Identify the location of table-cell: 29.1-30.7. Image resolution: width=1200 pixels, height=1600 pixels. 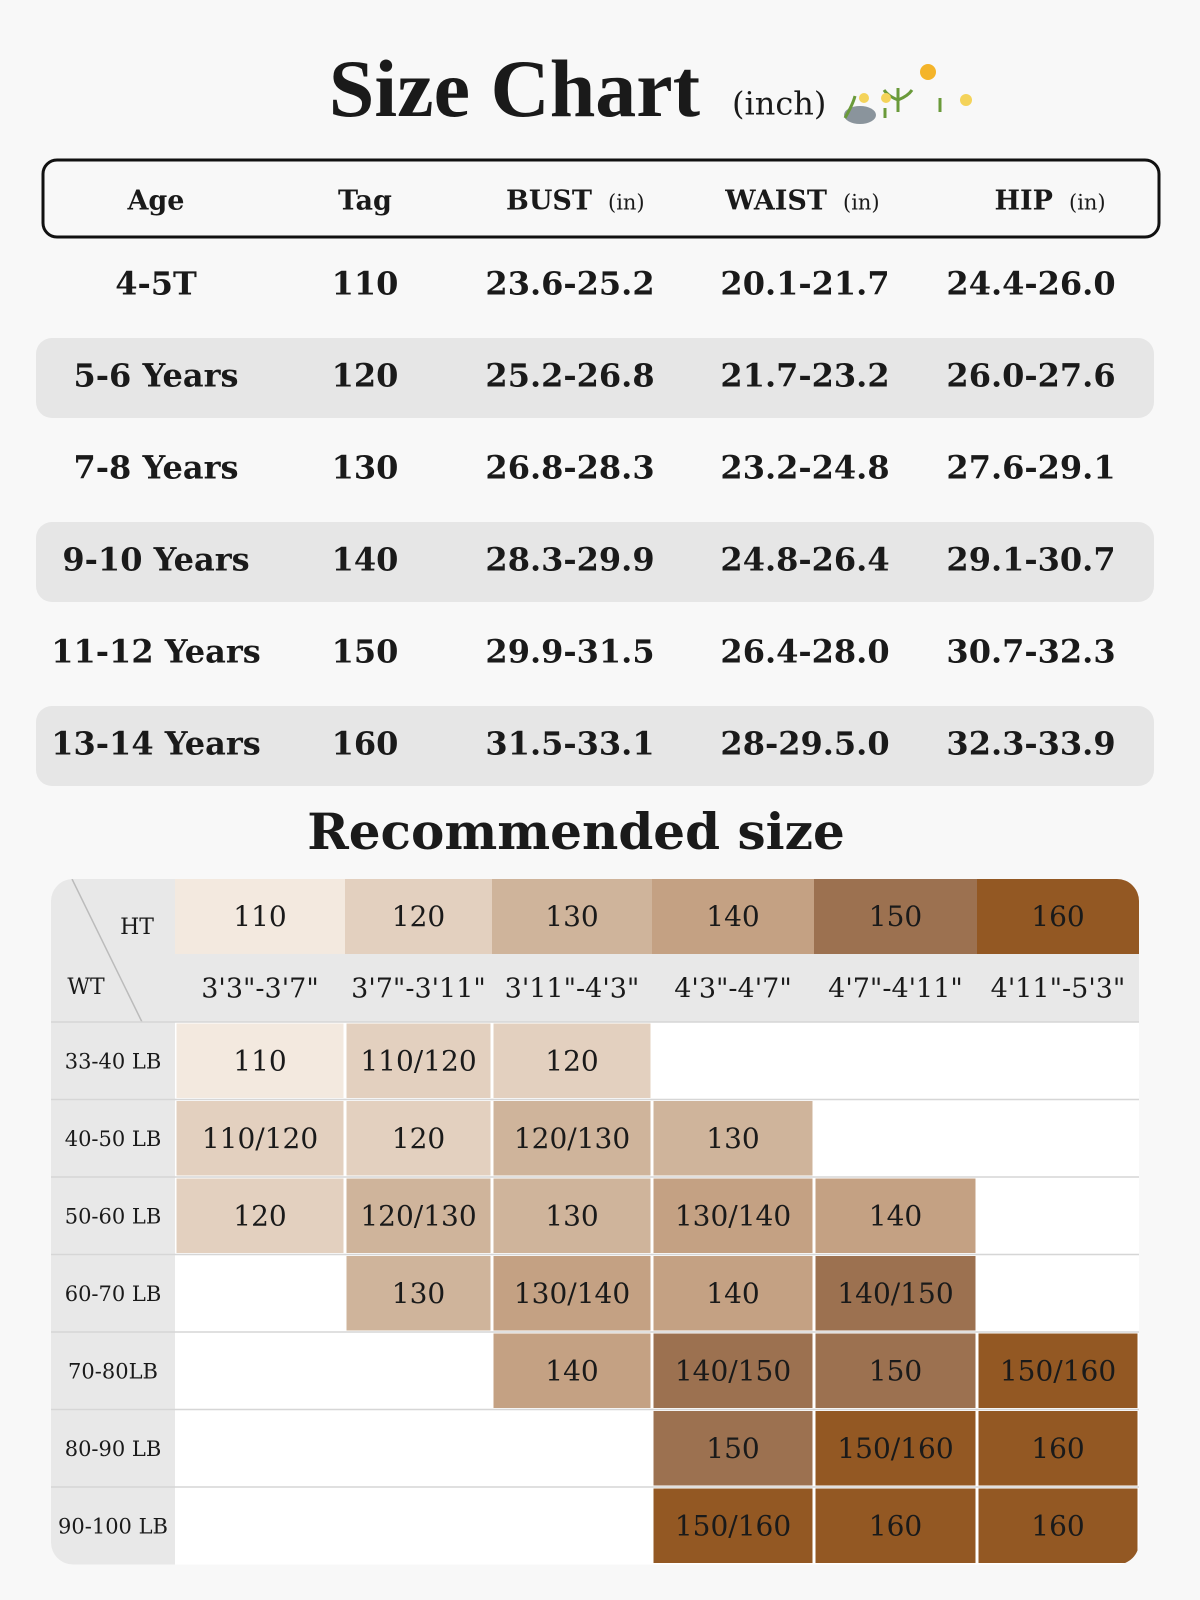
(1030, 560).